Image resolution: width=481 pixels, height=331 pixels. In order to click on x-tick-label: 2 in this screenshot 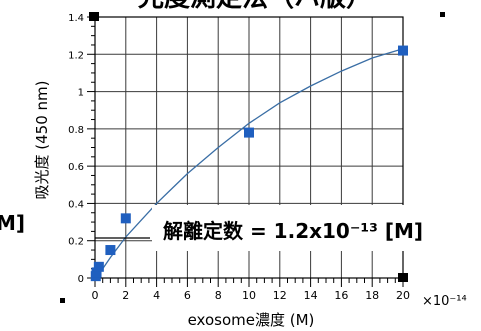, I will do `click(125, 295)`.